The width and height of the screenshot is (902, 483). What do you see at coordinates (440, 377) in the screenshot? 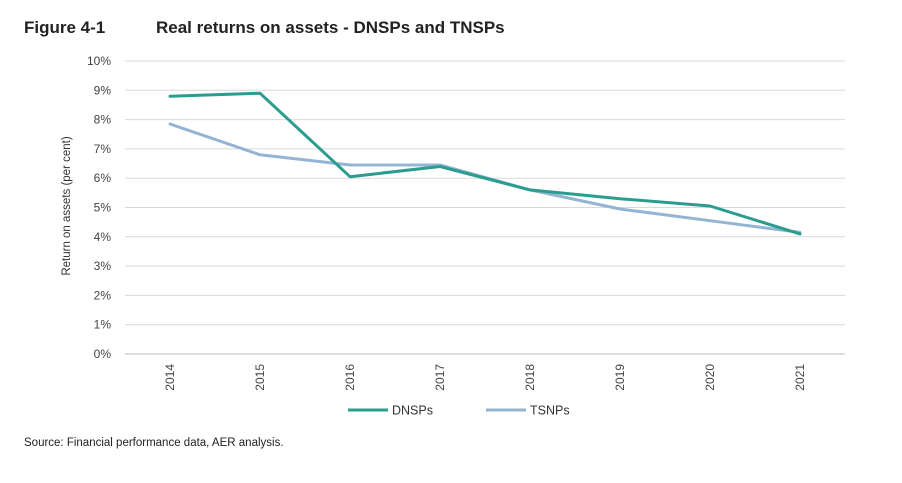
I see `x-tick-label: 2017` at bounding box center [440, 377].